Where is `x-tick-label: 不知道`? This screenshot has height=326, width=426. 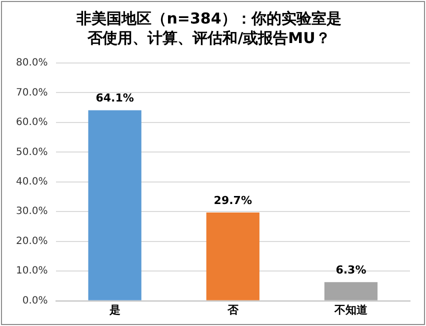
x-tick-label: 不知道 is located at coordinates (350, 309).